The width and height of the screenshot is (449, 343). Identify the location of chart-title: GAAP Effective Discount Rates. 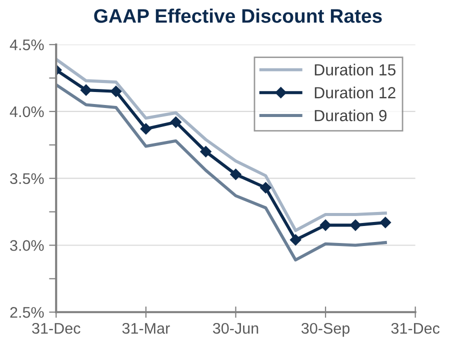
(238, 15).